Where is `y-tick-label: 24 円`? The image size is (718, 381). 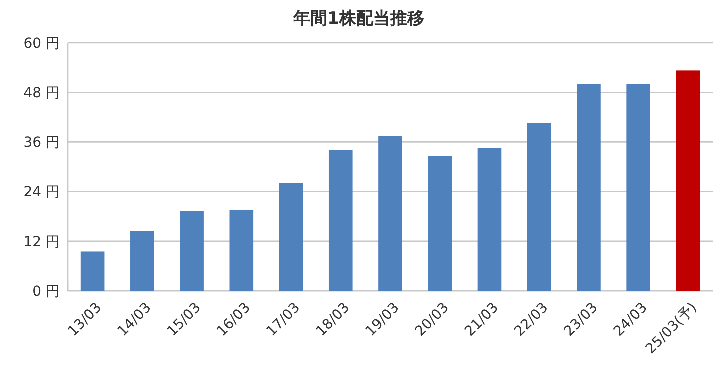 y-tick-label: 24 円 is located at coordinates (42, 192).